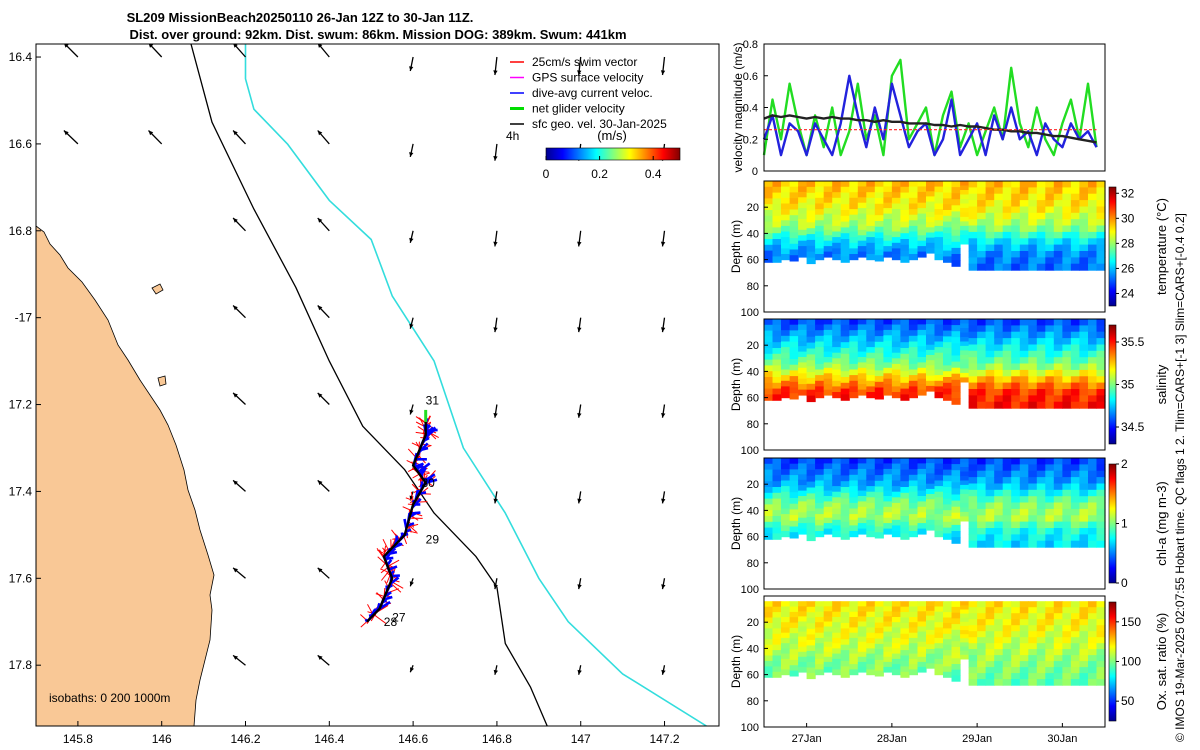 Image resolution: width=1200 pixels, height=750 pixels. What do you see at coordinates (380, 619) in the screenshot?
I see `swim-vector` at bounding box center [380, 619].